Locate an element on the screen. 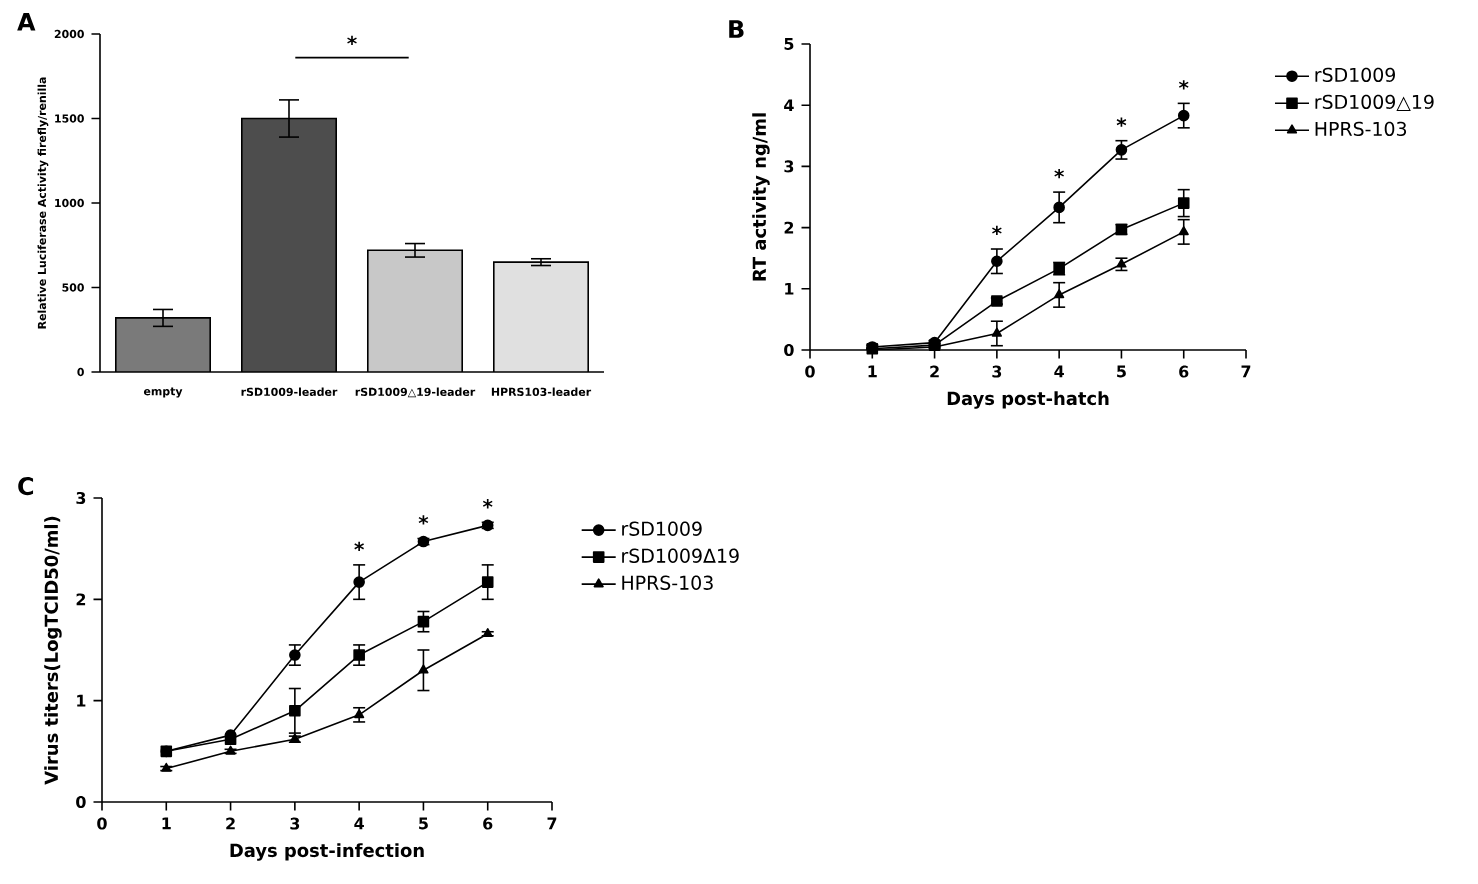 Image resolution: width=1478 pixels, height=884 pixels. chart-title: B is located at coordinates (736, 29).